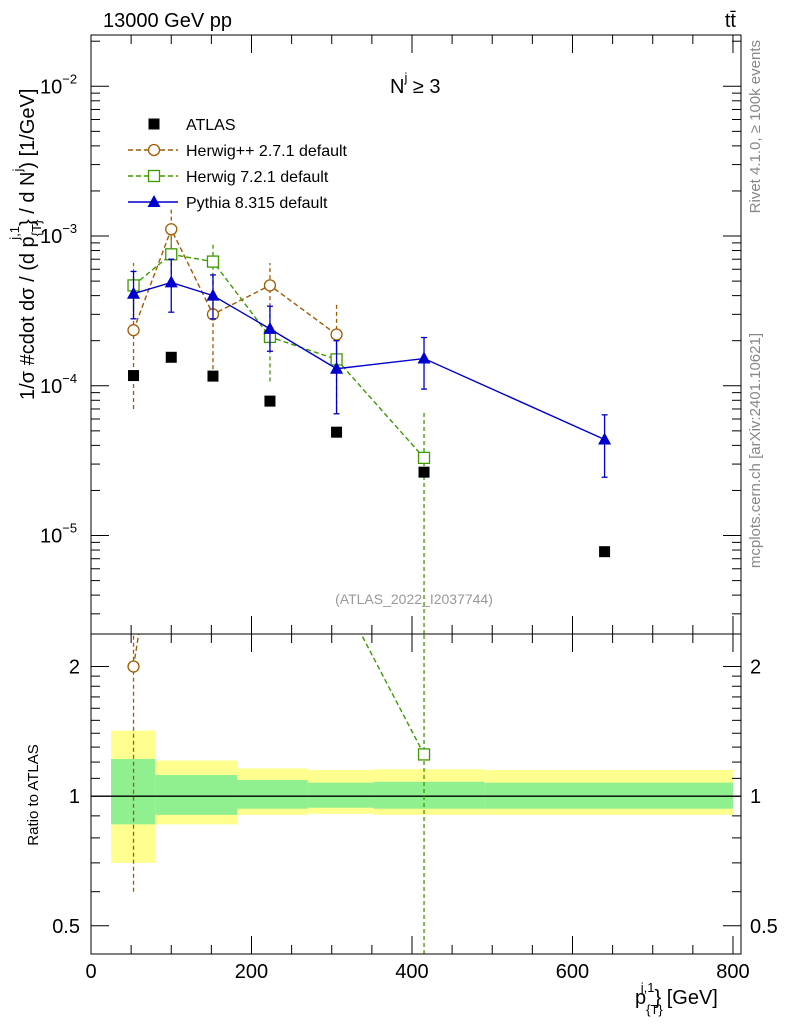 The width and height of the screenshot is (786, 1024). What do you see at coordinates (731, 21) in the screenshot?
I see `process-label: tt̄` at bounding box center [731, 21].